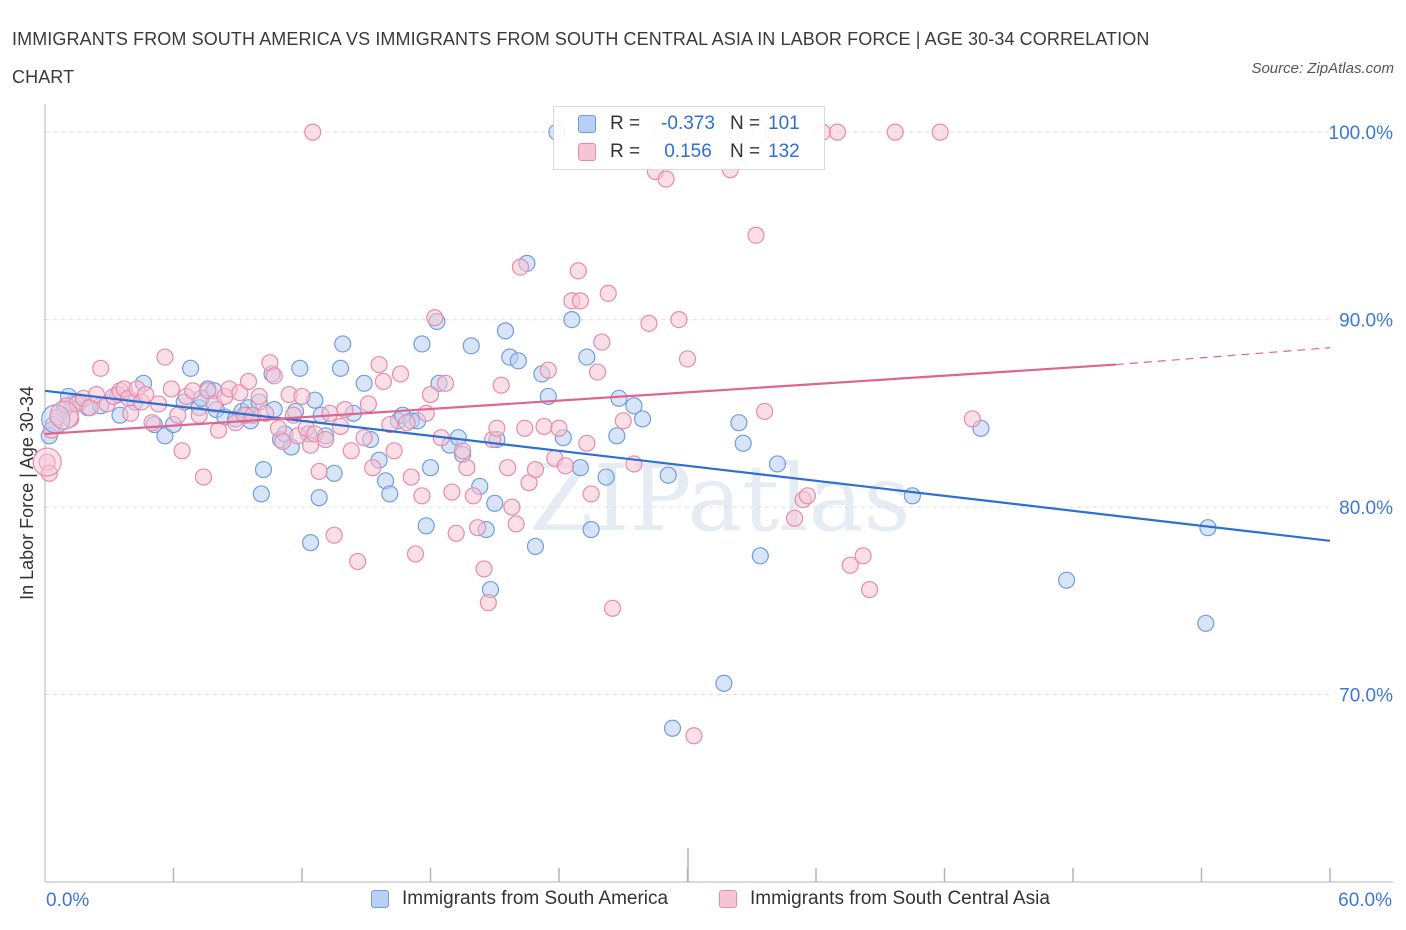  What do you see at coordinates (625, 123) in the screenshot?
I see `r-label: R =` at bounding box center [625, 123].